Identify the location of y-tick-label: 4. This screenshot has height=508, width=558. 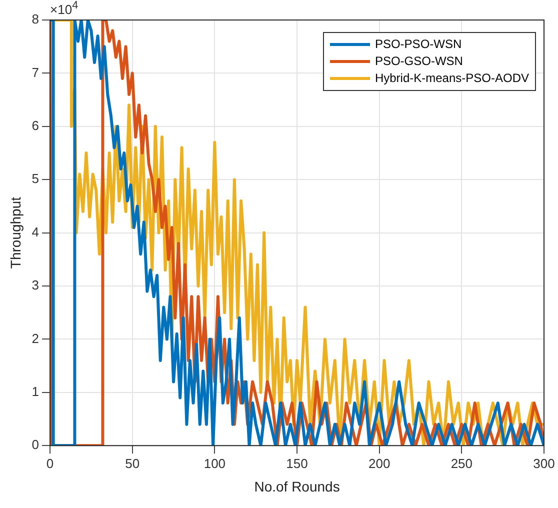
(36, 232).